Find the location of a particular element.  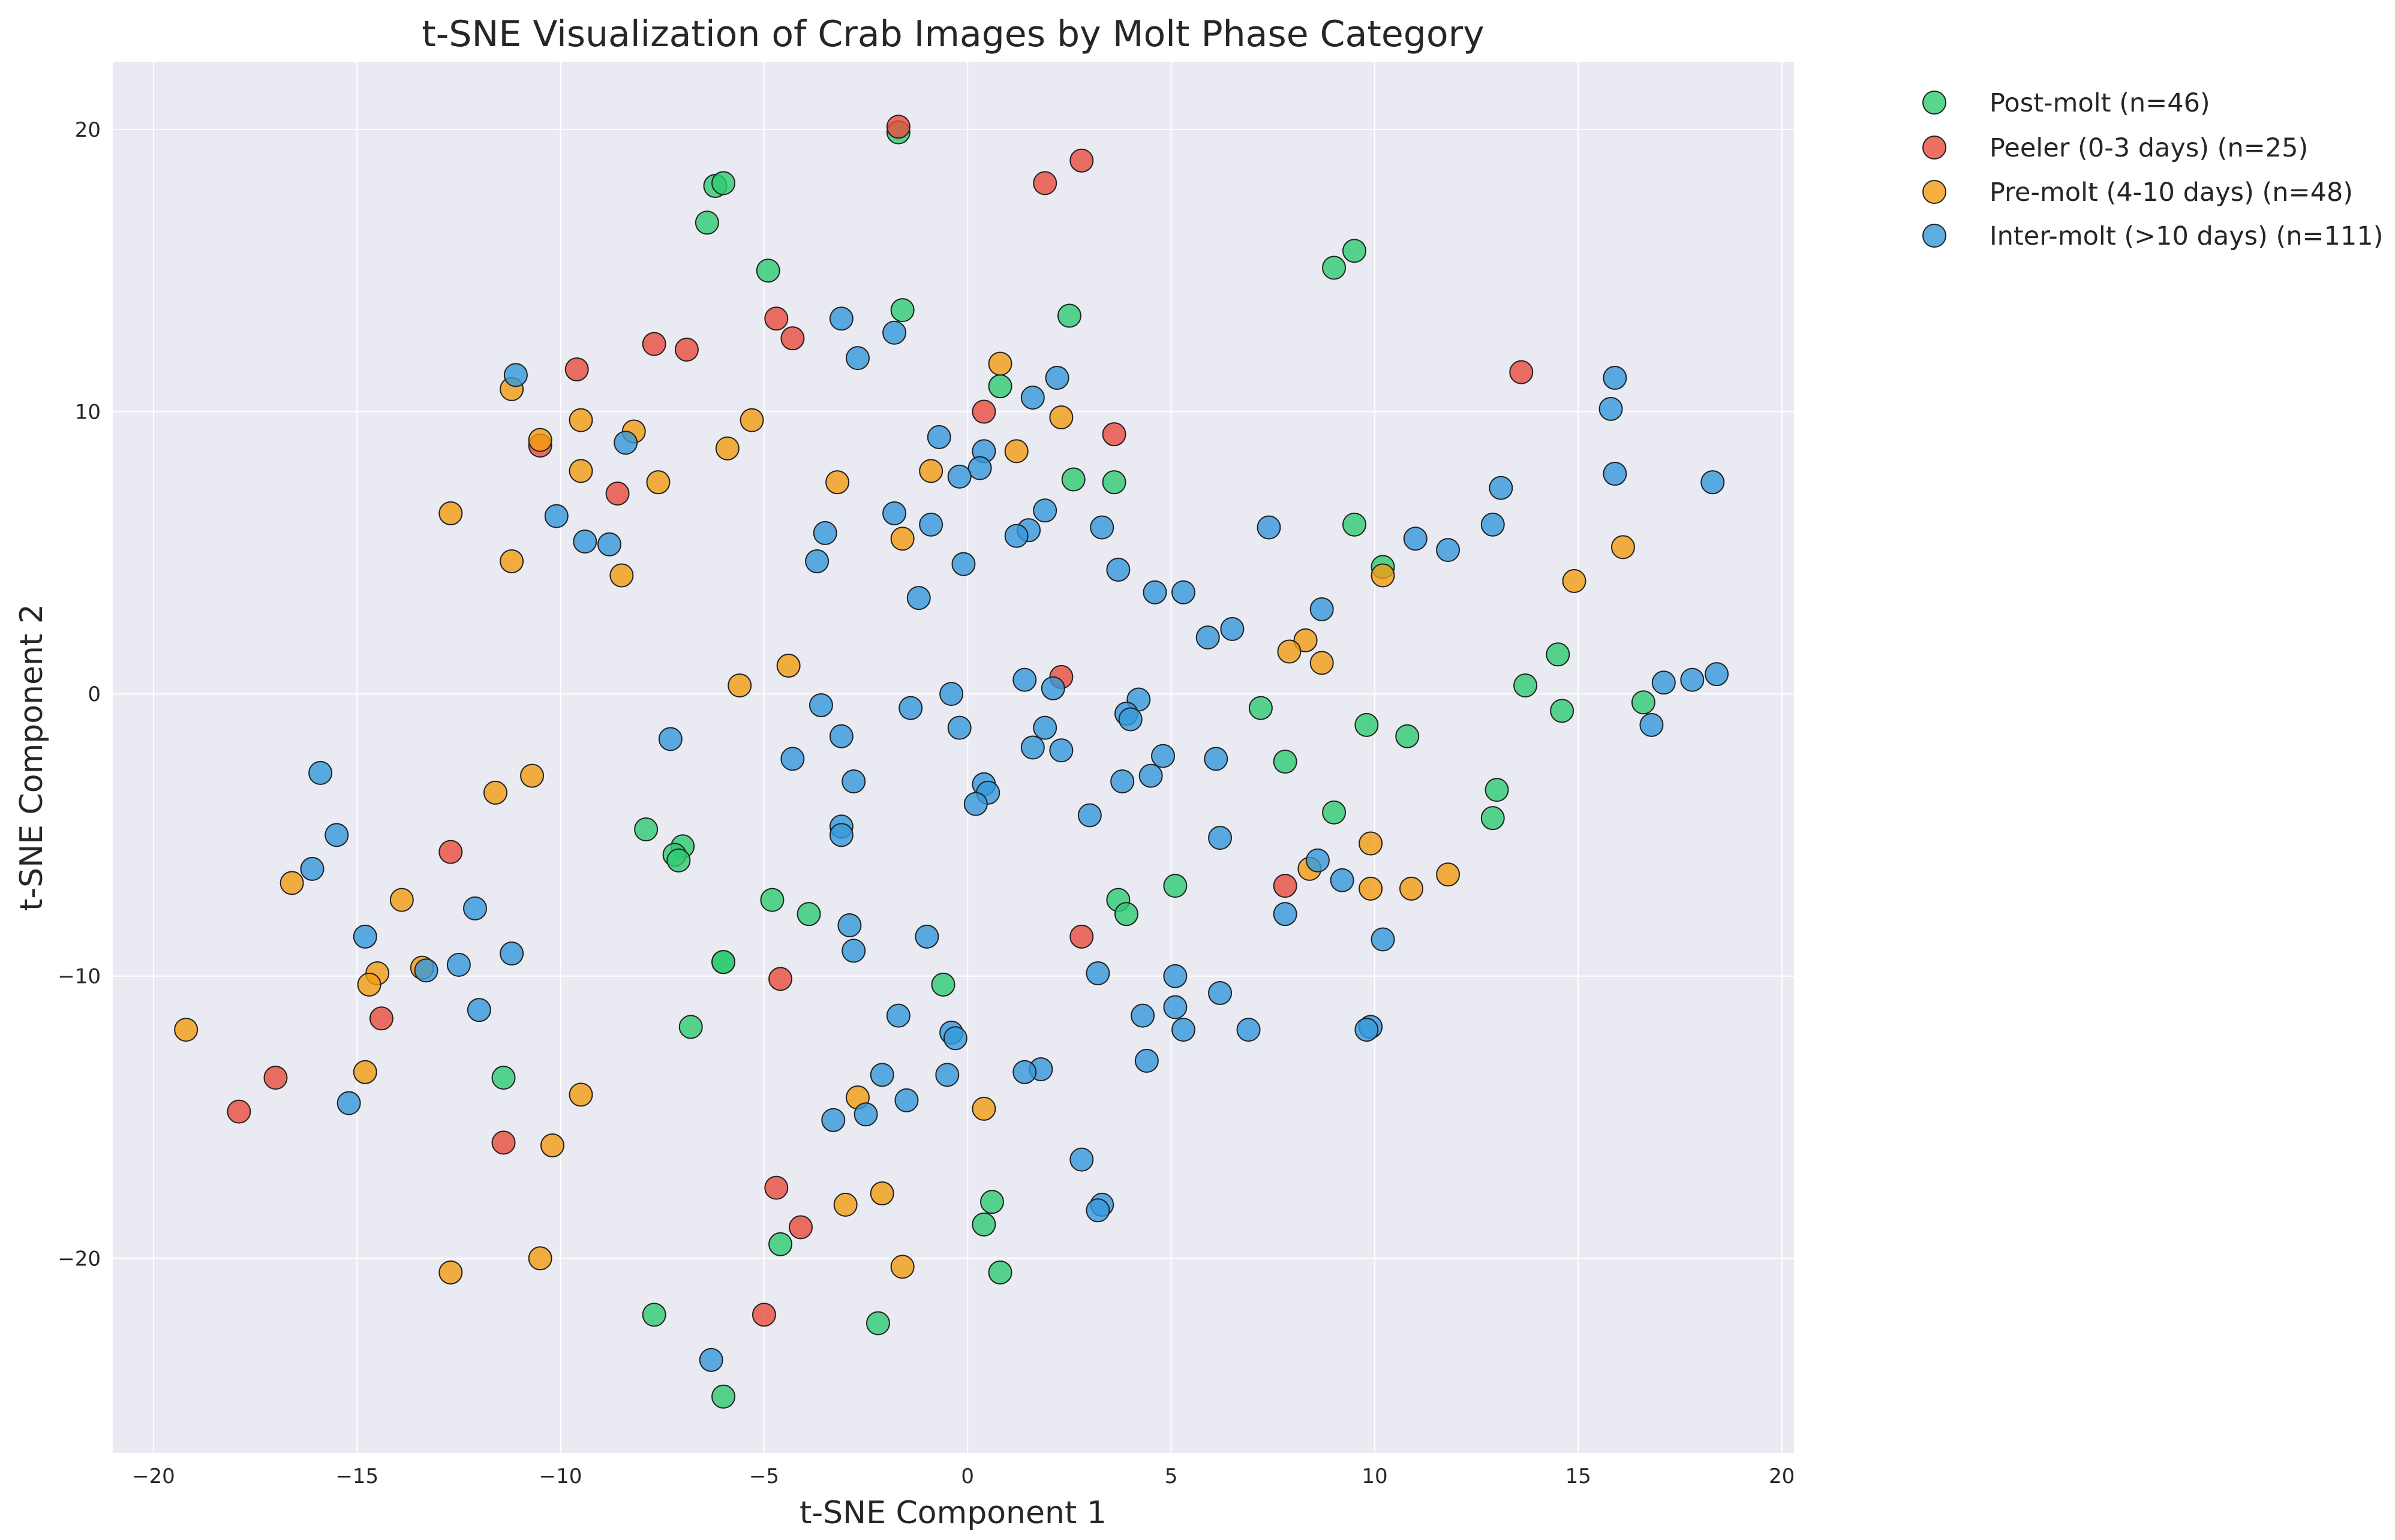

y-tick-label: 0 is located at coordinates (95, 694).